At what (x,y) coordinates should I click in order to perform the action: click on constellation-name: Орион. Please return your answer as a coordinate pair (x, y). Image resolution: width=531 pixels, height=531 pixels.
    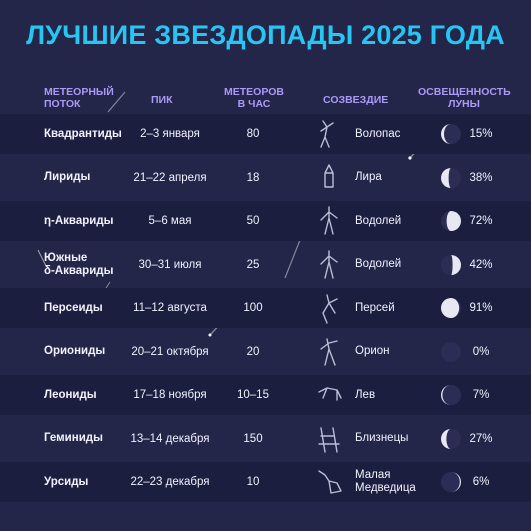
    Looking at the image, I should click on (372, 352).